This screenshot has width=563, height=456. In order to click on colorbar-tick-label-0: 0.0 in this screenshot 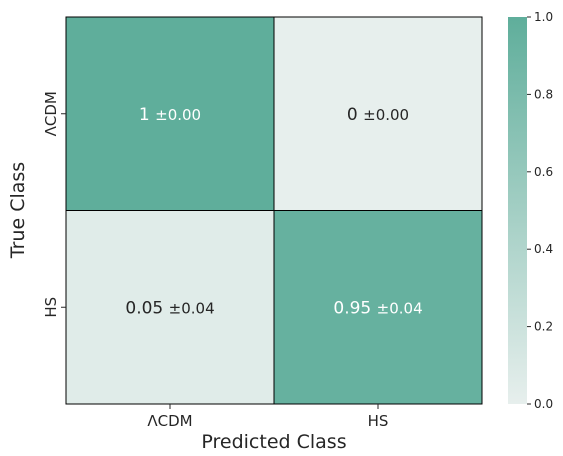, I will do `click(543, 404)`.